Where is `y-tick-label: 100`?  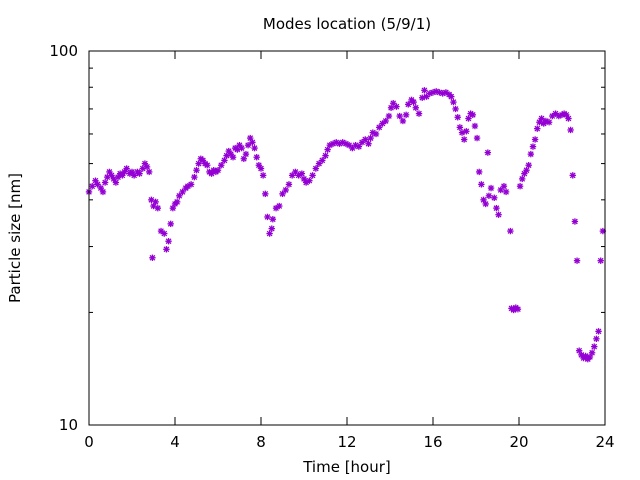 y-tick-label: 100 is located at coordinates (63, 51).